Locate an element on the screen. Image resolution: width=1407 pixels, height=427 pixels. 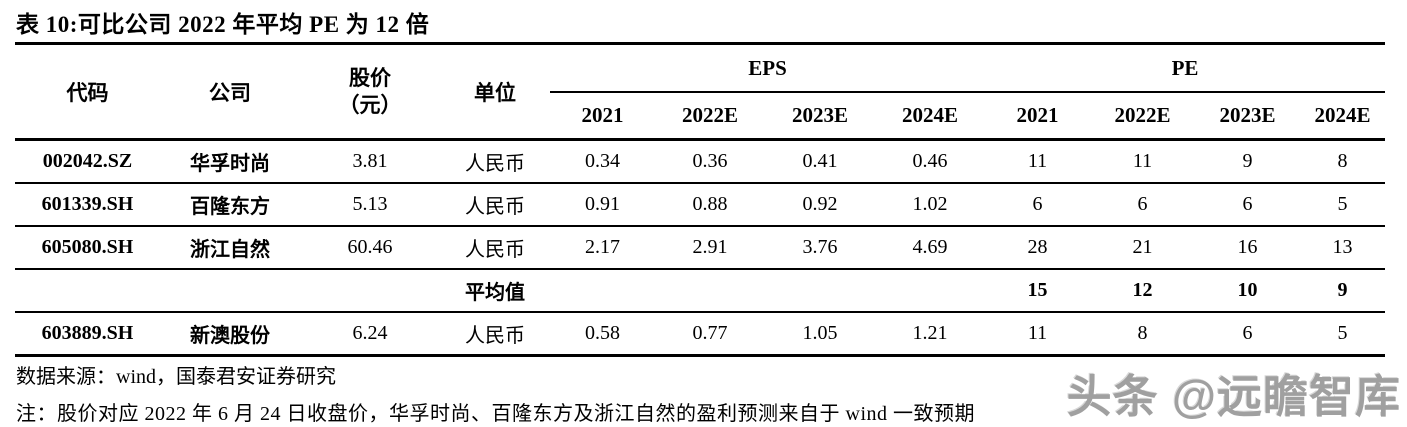
cell-code: 601339.SH is located at coordinates (87, 205).